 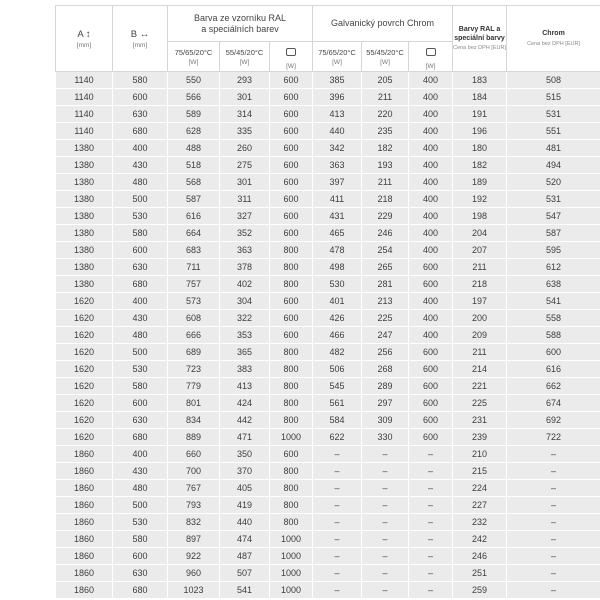 What do you see at coordinates (337, 52) in the screenshot?
I see `subheader-label: 75/65/20°C` at bounding box center [337, 52].